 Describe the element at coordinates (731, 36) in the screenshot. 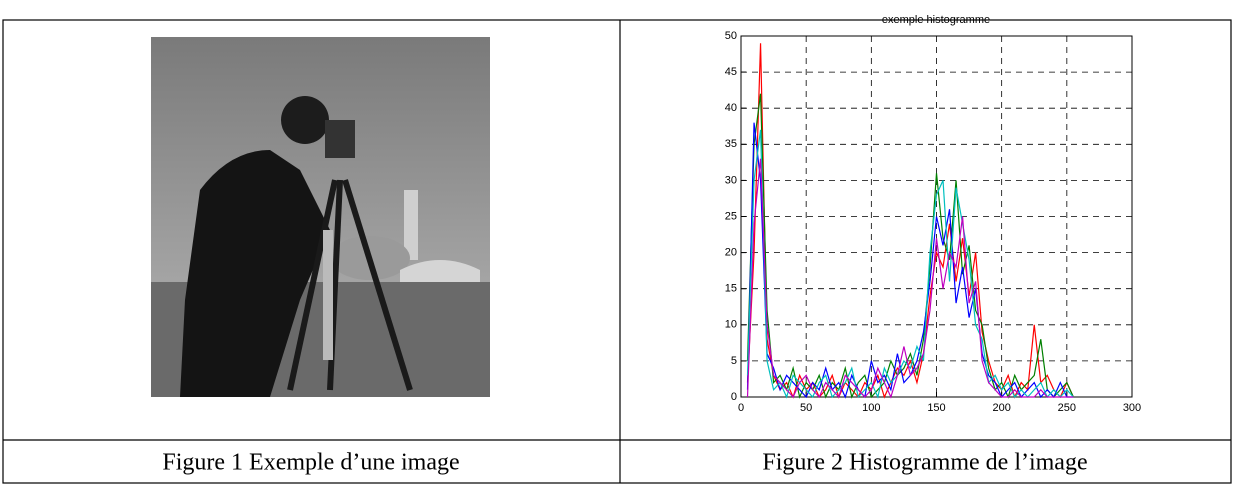

I see `y-tick-label: 50` at that location.